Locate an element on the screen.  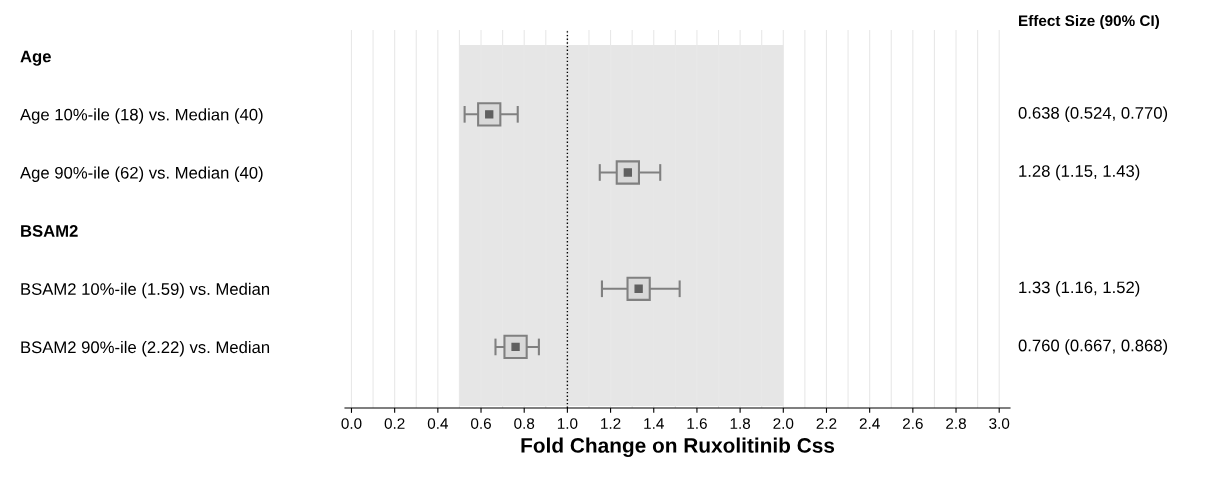
x-axis-title: Fold Change on Ruxolitinib Css is located at coordinates (678, 447).